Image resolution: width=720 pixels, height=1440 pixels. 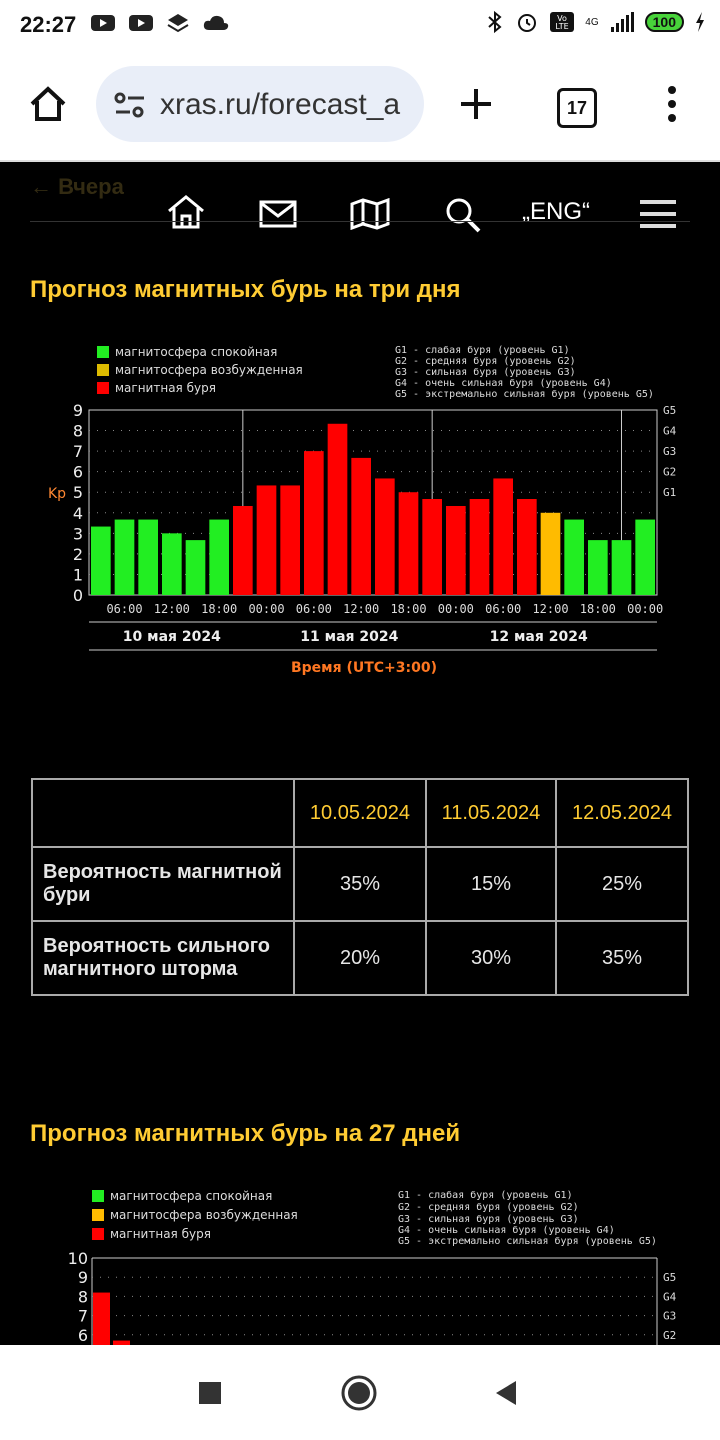 What do you see at coordinates (278, 214) in the screenshot?
I see `mail-icon` at bounding box center [278, 214].